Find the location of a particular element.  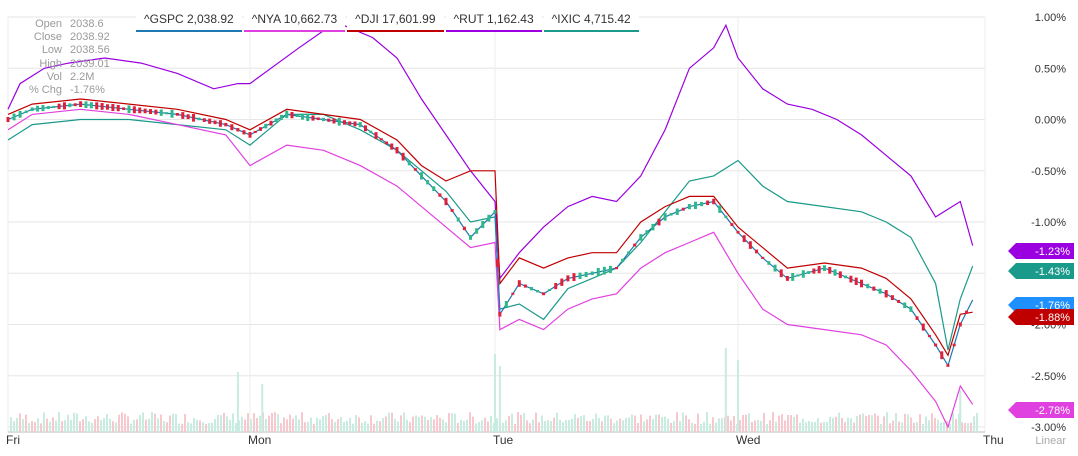

end-value-flag is located at coordinates (1041, 410).